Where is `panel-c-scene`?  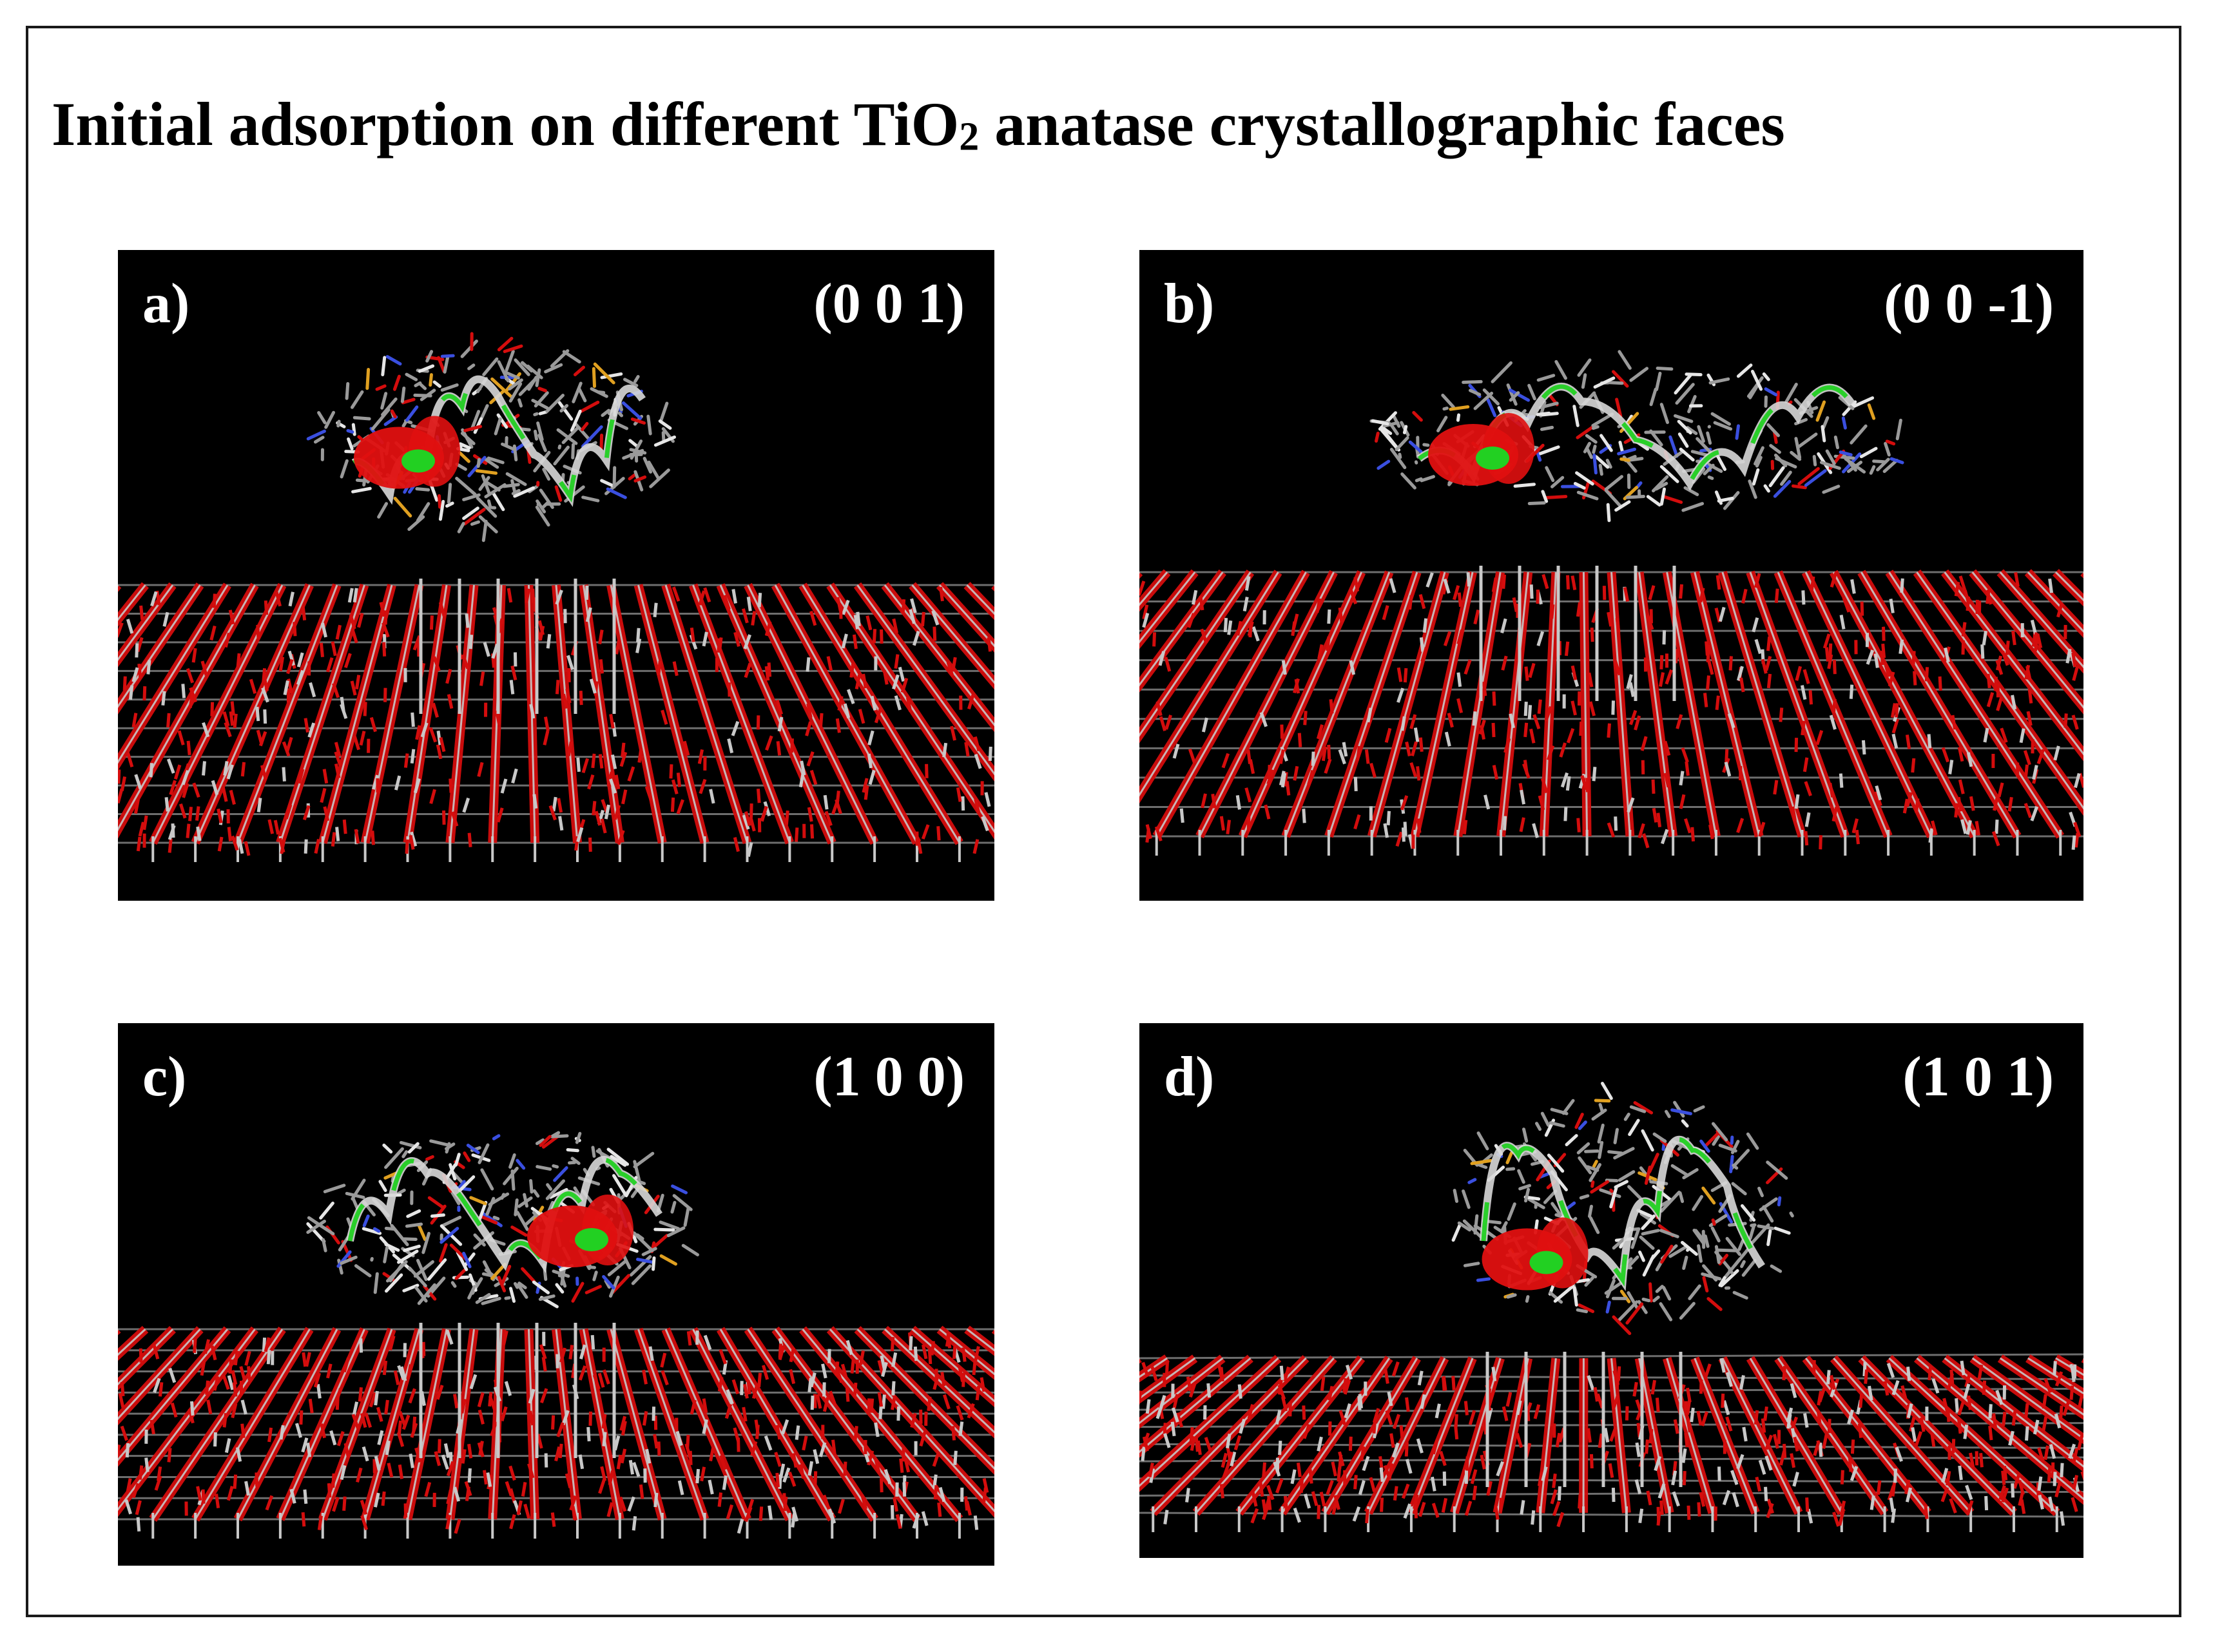 panel-c-scene is located at coordinates (556, 1335).